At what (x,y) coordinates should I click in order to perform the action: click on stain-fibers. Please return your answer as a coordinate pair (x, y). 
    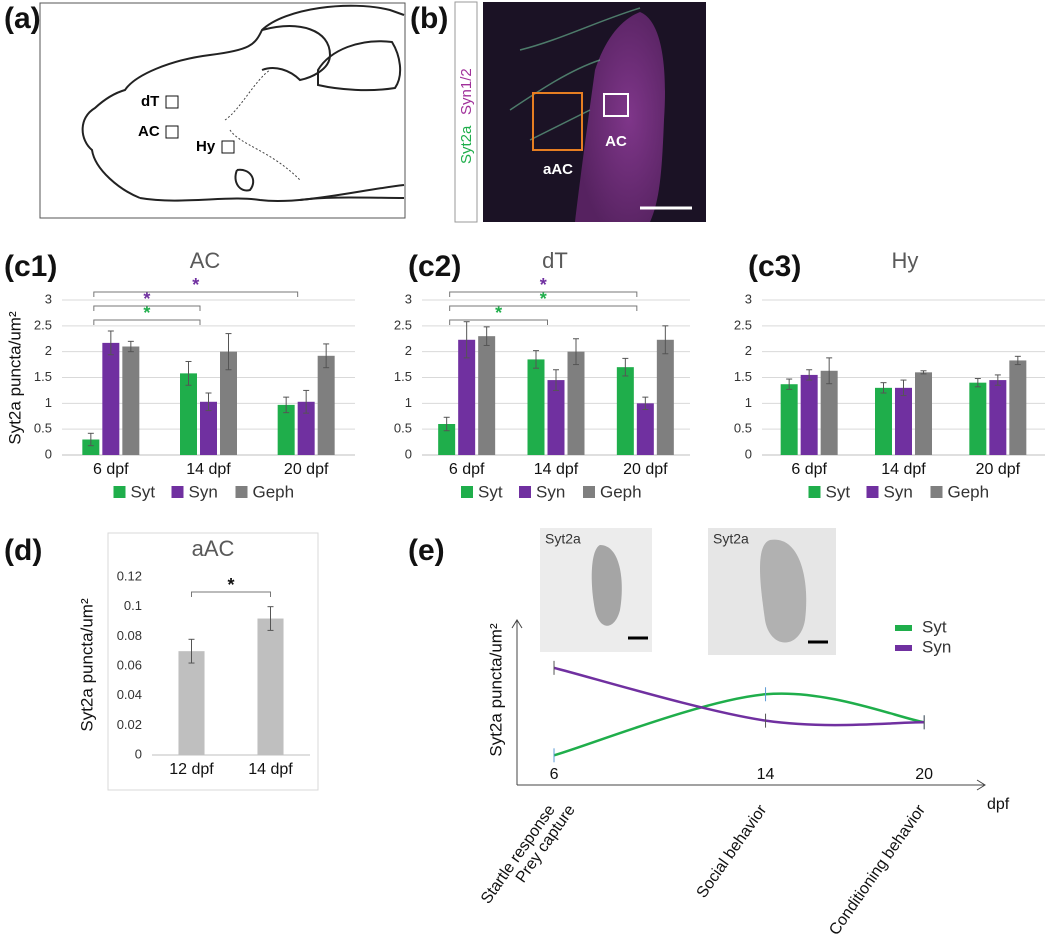
    Looking at the image, I should click on (575, 74).